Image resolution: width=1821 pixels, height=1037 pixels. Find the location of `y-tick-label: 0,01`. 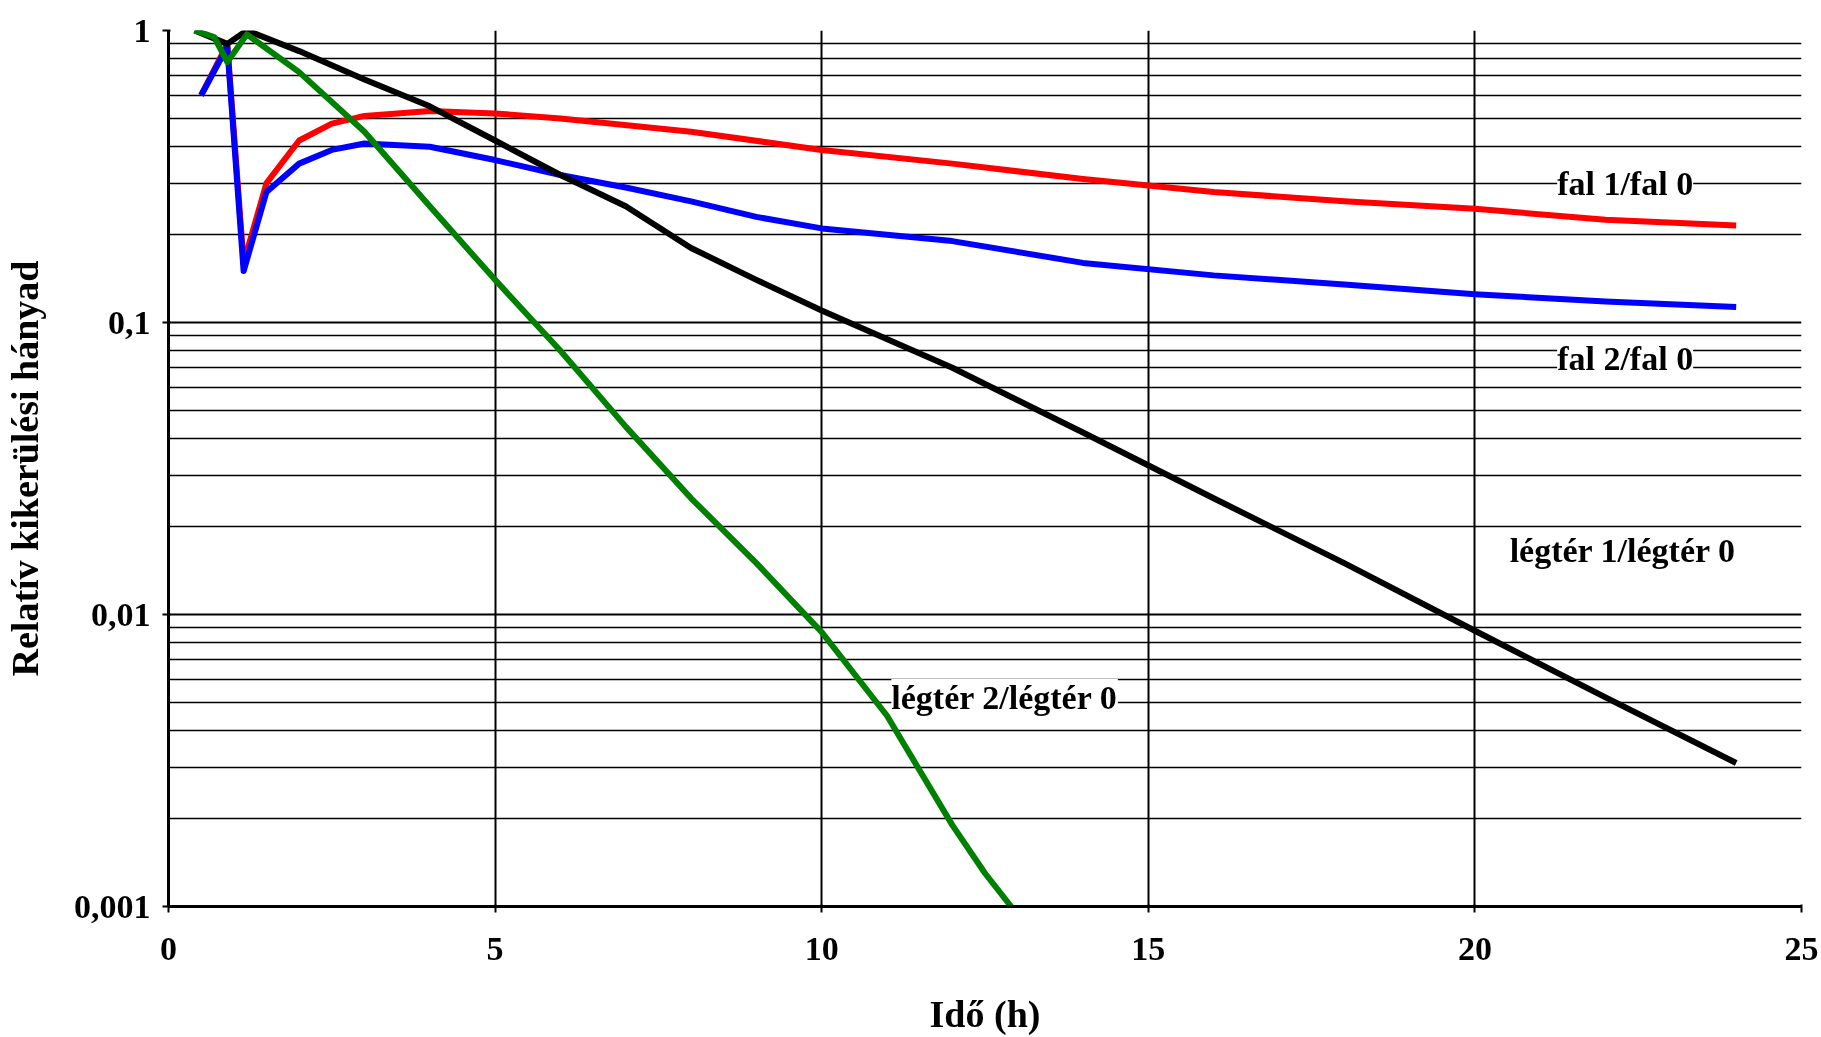

y-tick-label: 0,01 is located at coordinates (121, 614).